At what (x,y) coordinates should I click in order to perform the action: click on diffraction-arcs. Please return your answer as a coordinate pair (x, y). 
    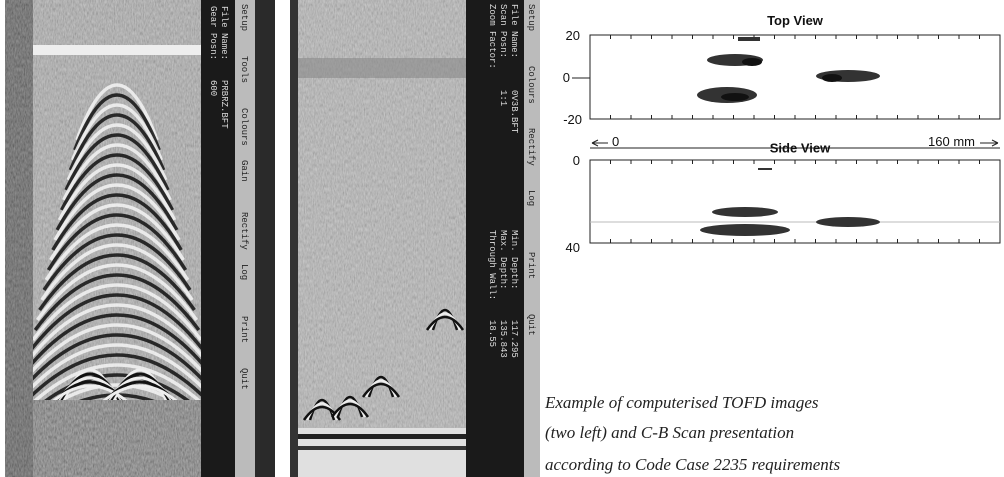
    Looking at the image, I should click on (383, 364).